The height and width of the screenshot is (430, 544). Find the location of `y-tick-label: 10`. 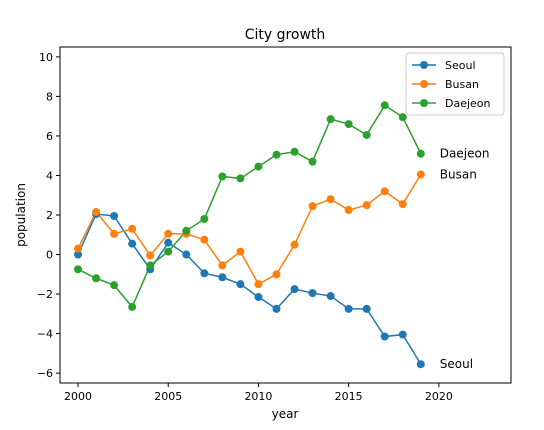

y-tick-label: 10 is located at coordinates (46, 57).